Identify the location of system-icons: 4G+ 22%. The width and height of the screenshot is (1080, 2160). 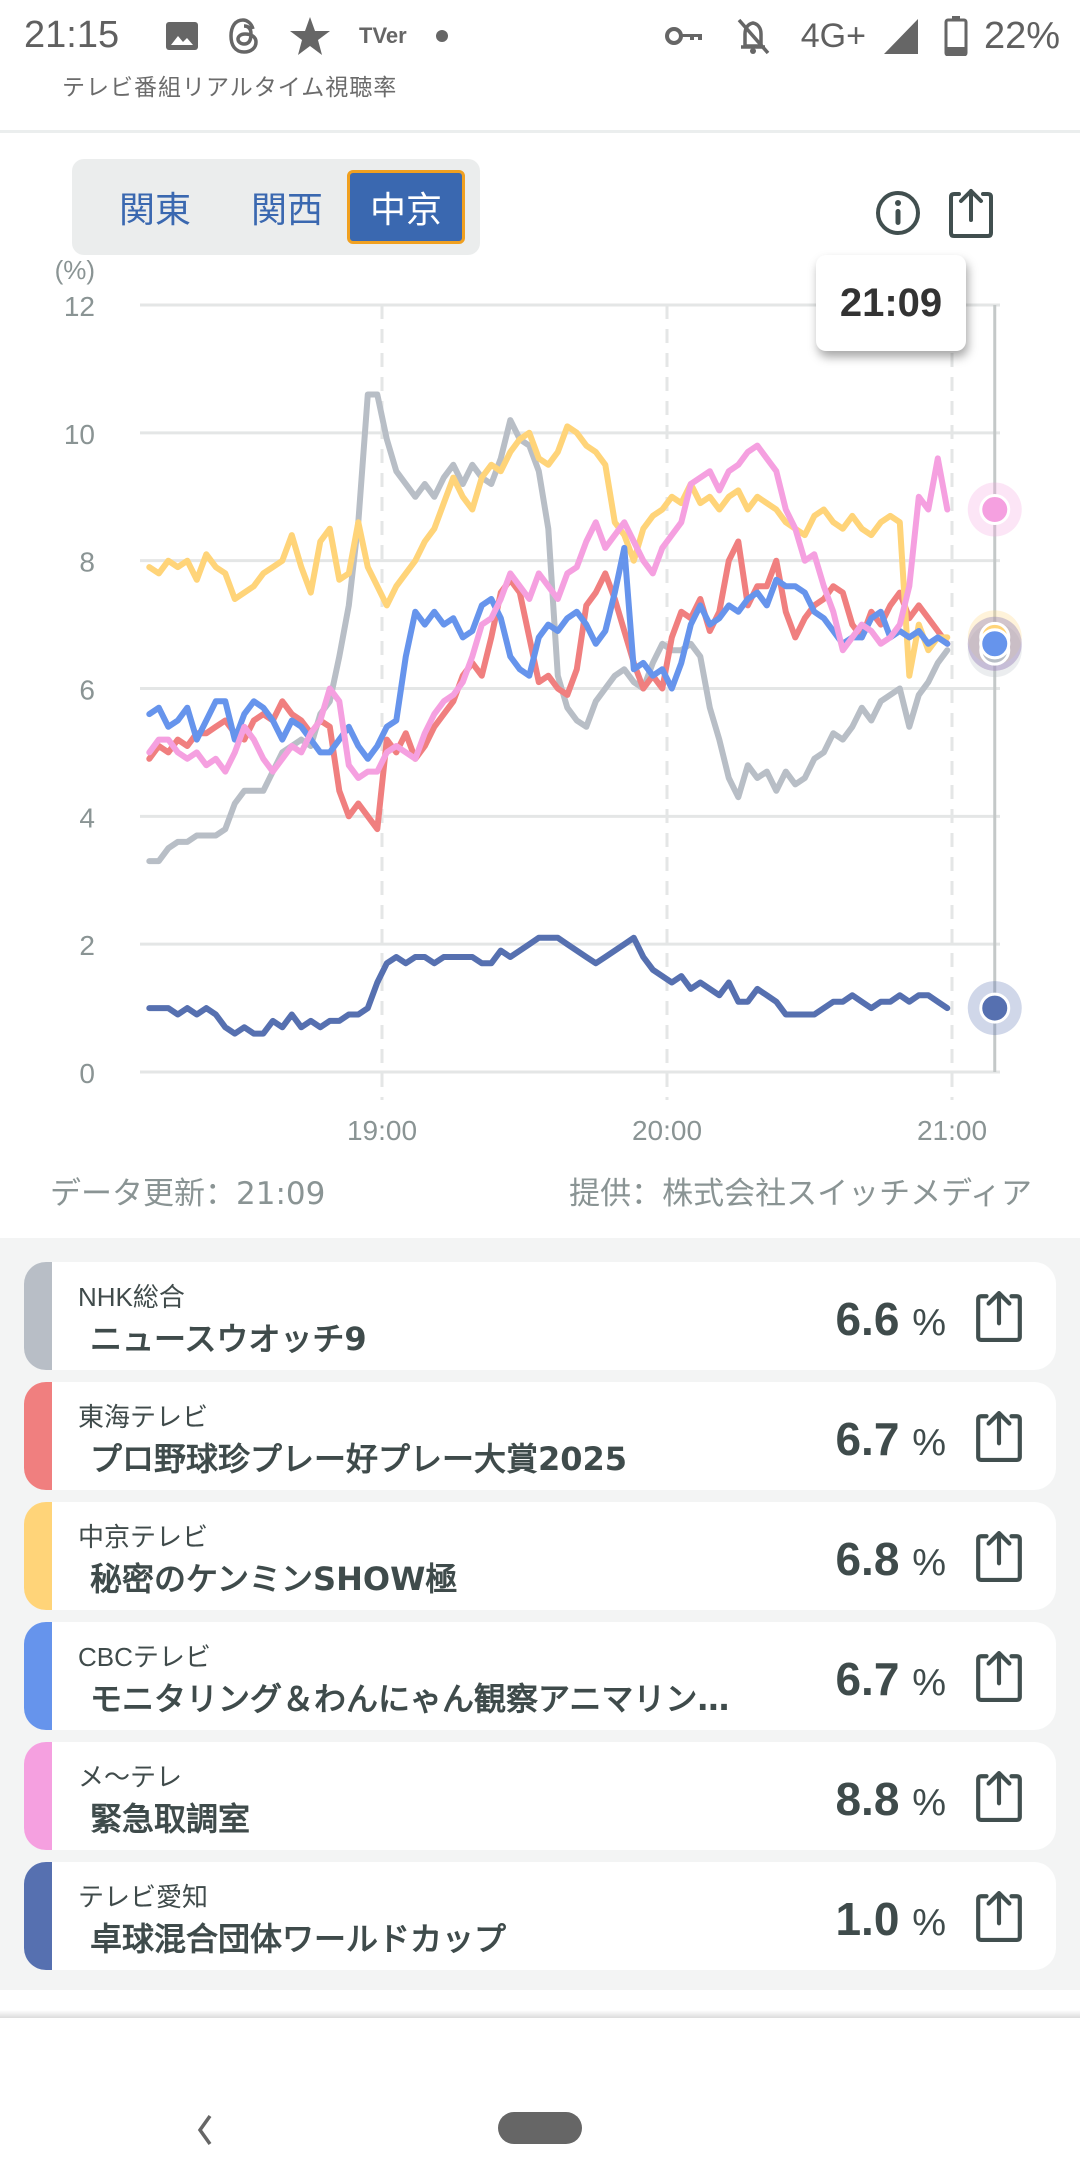
(862, 36).